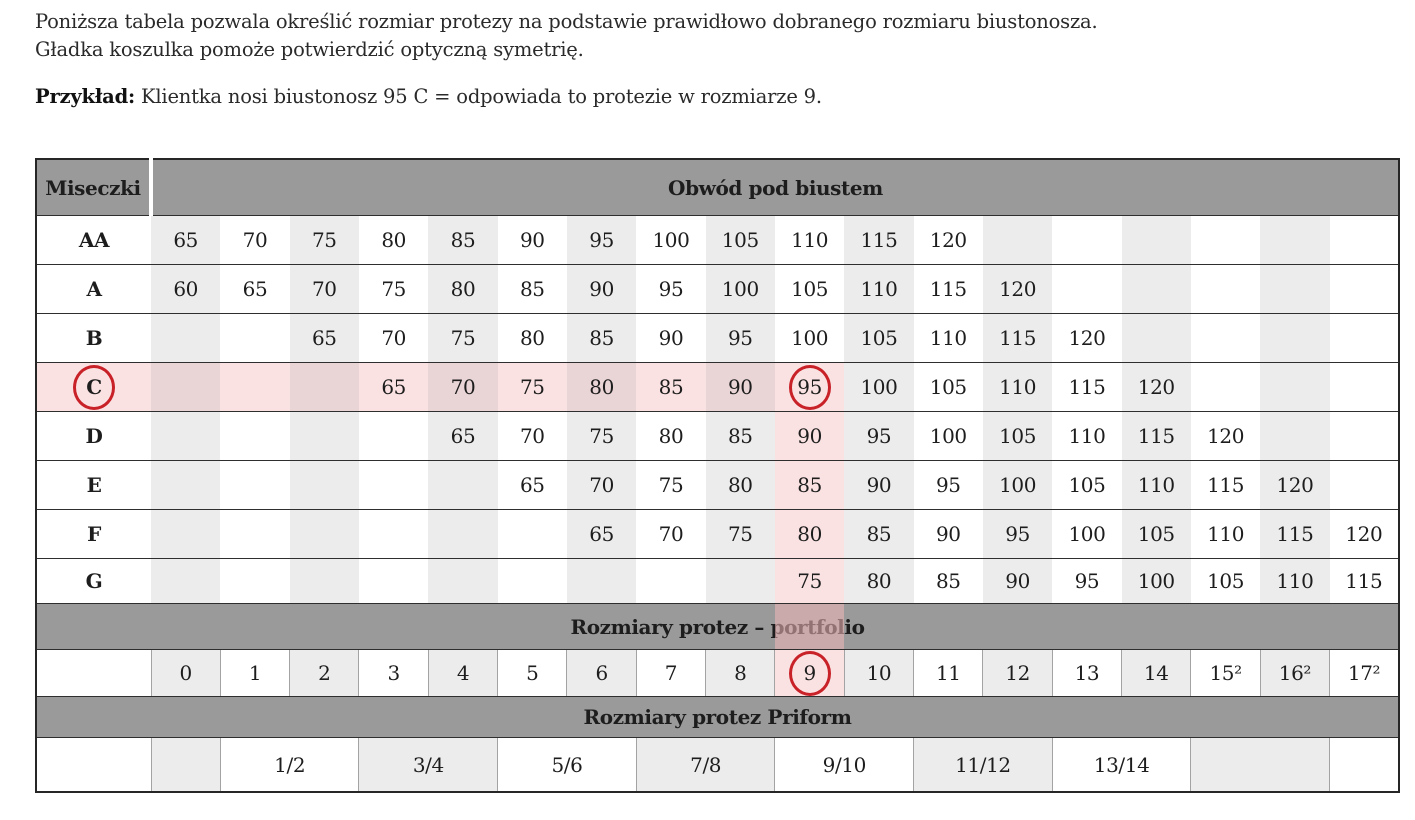 The image size is (1415, 820). What do you see at coordinates (809, 626) in the screenshot?
I see `highlight-column-overlay` at bounding box center [809, 626].